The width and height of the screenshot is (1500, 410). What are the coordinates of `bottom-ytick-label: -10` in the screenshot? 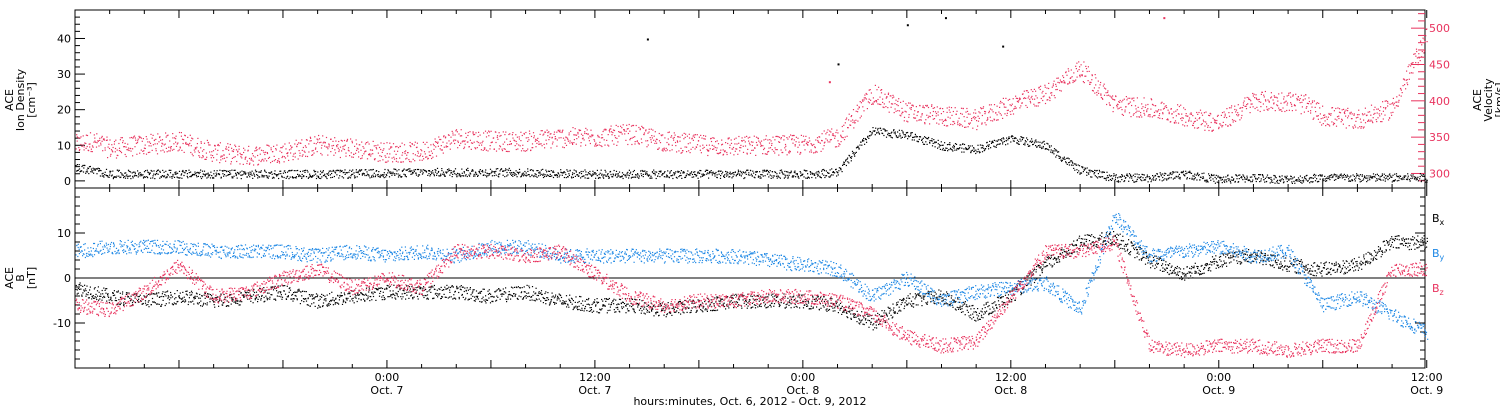 It's located at (62, 323).